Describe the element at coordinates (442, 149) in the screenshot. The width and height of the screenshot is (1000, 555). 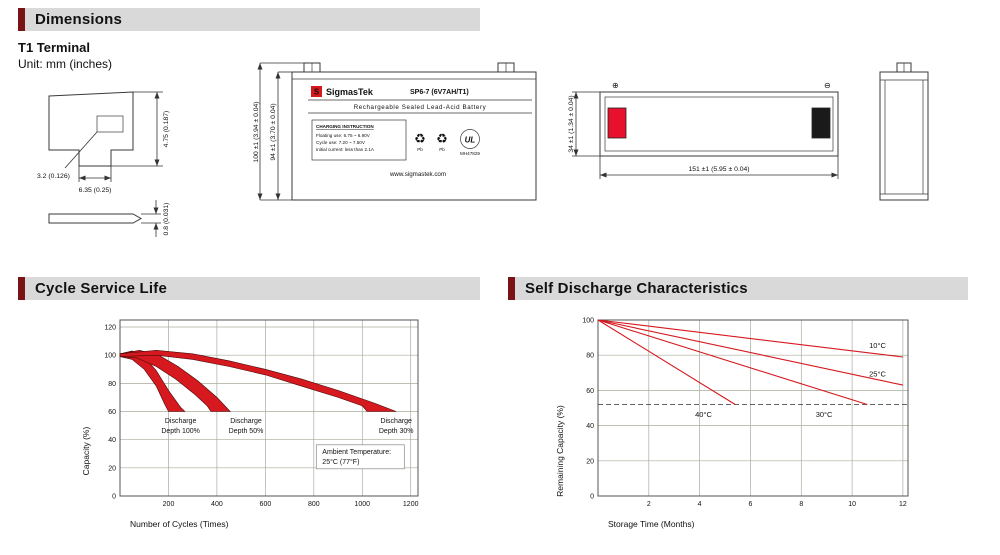
I see `pb-label-2: Pb` at that location.